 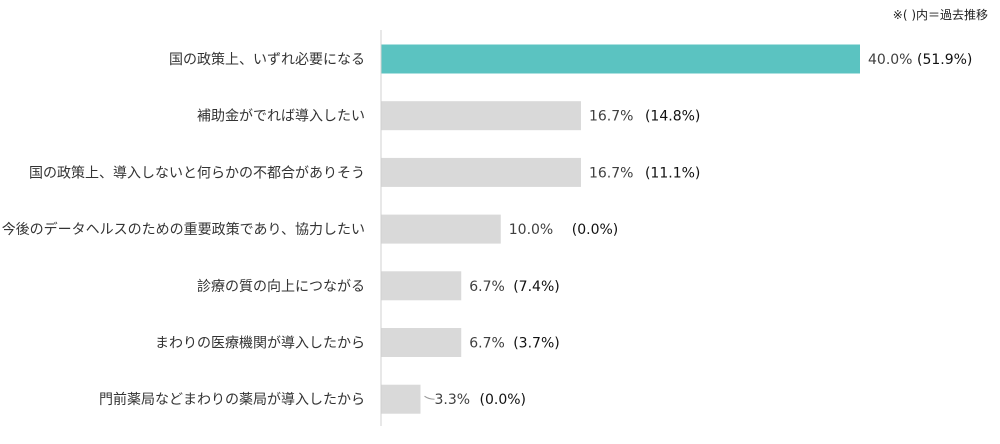 What do you see at coordinates (536, 344) in the screenshot?
I see `past-value-label: (3.7%)` at bounding box center [536, 344].